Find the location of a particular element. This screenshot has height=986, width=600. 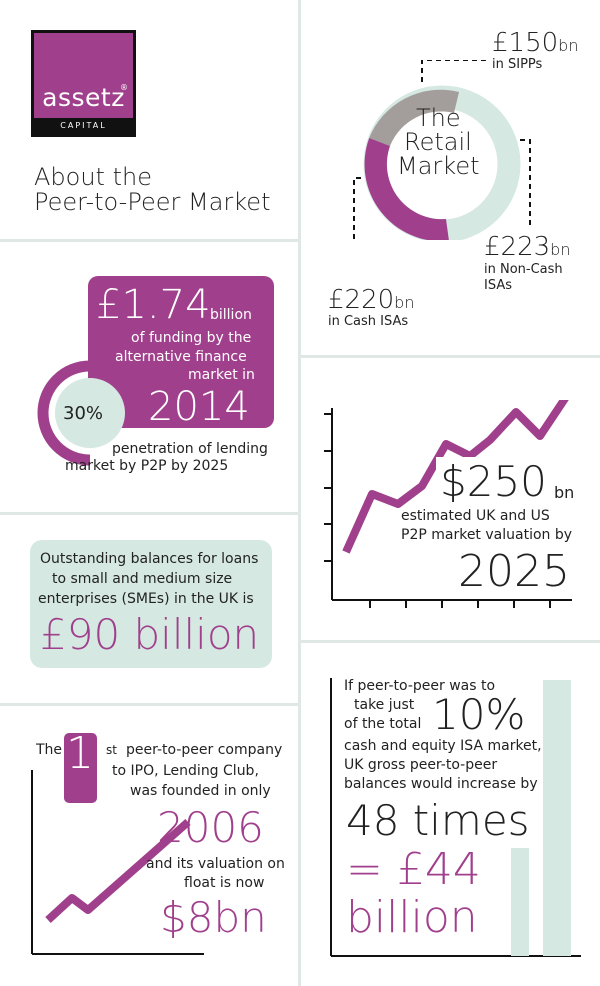

sme-box is located at coordinates (151, 604).